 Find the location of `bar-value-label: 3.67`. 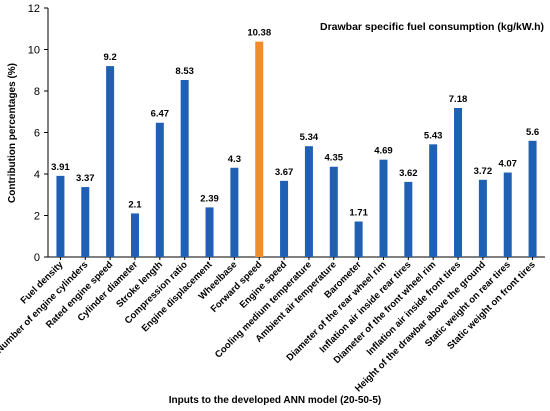

bar-value-label: 3.67 is located at coordinates (284, 172).